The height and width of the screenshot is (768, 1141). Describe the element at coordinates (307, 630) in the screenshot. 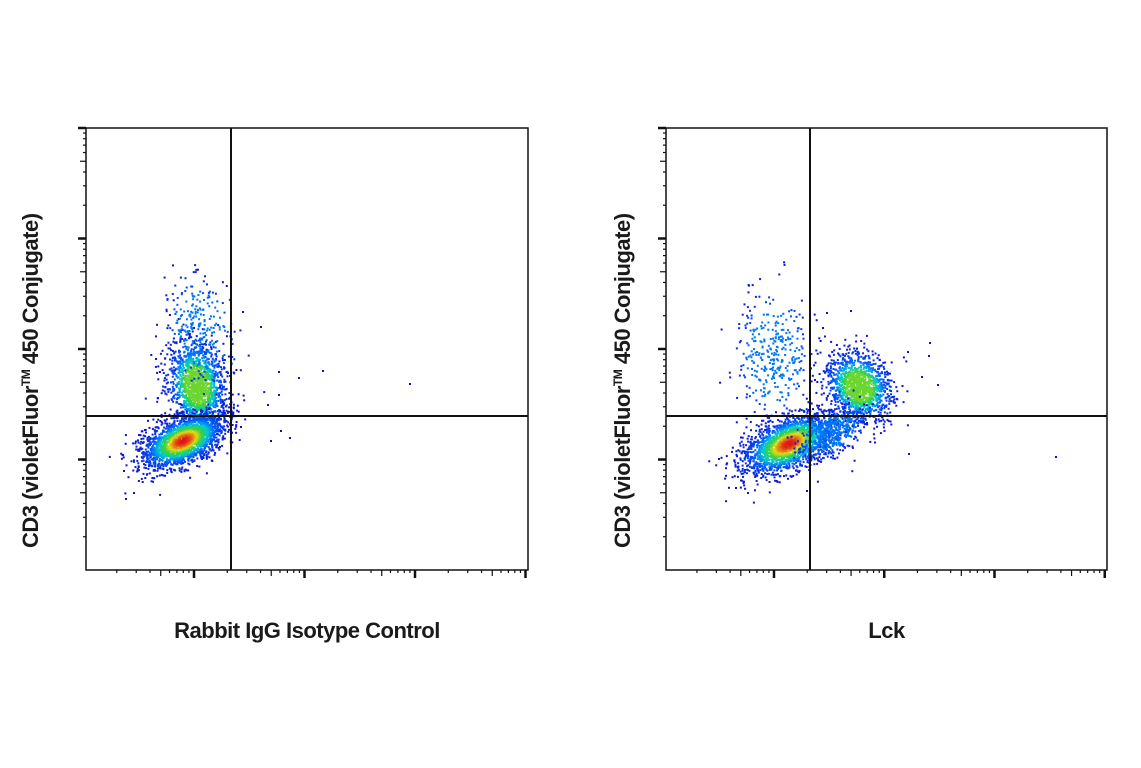

I see `left-x-axis-label: Rabbit IgG Isotype Control` at that location.